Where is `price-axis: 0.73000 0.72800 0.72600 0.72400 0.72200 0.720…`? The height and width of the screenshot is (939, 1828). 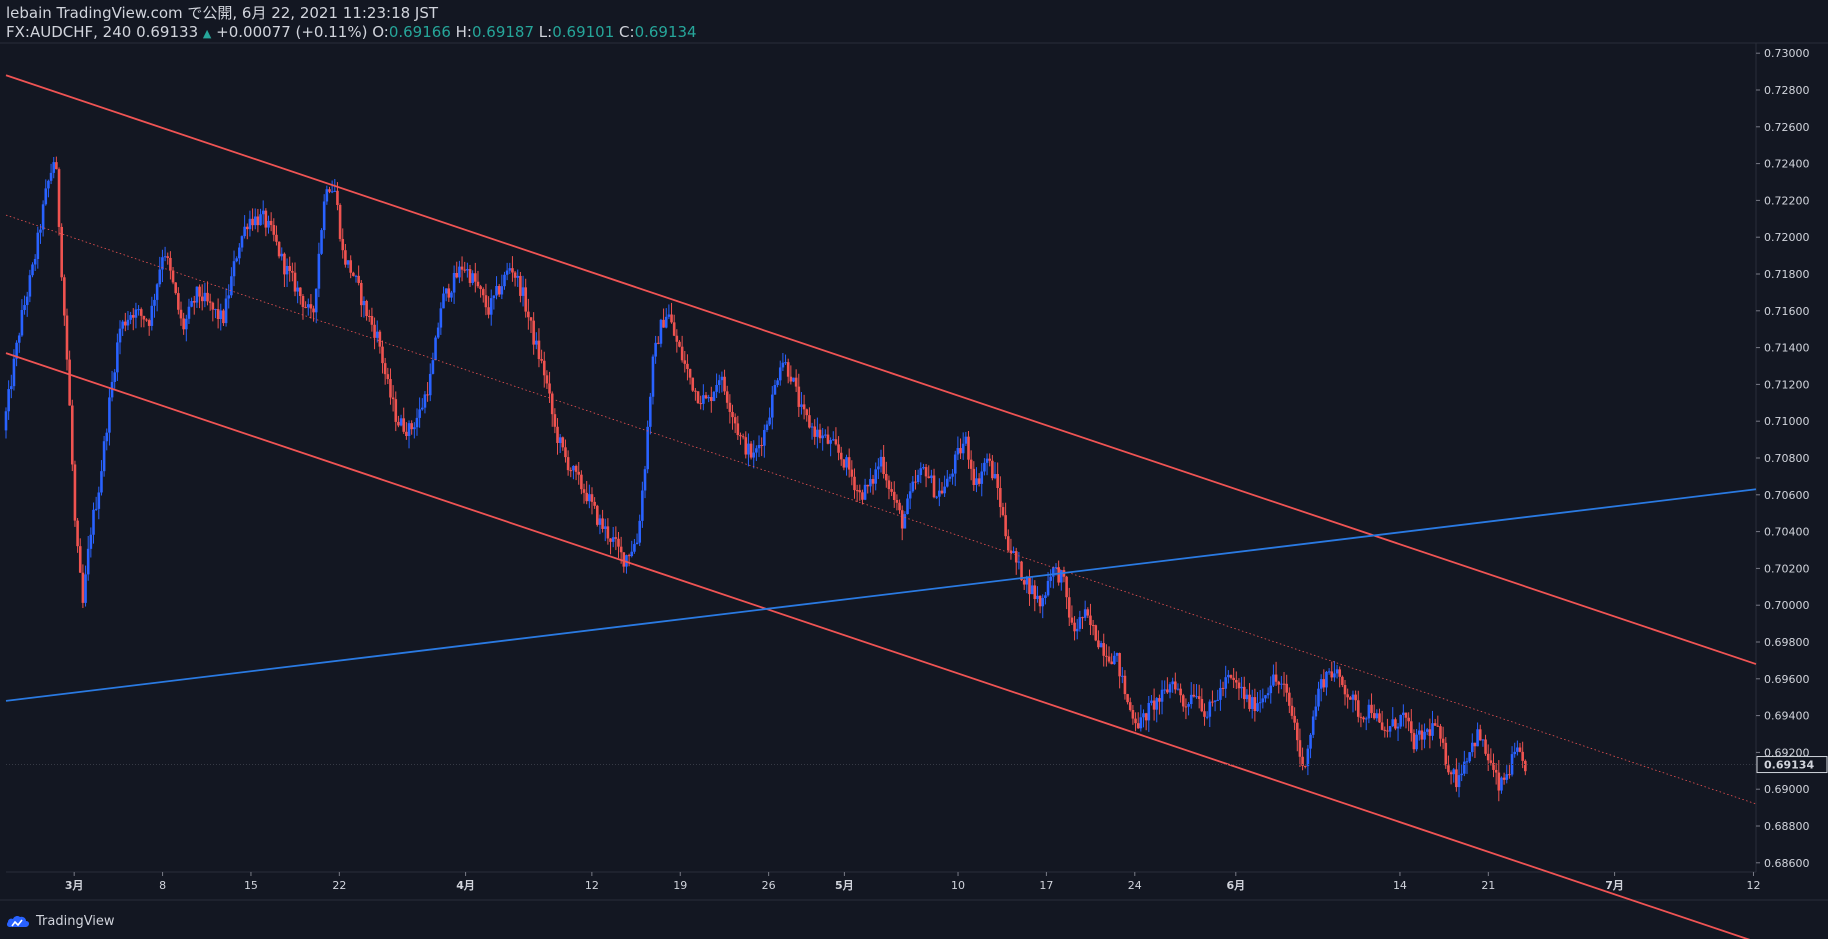 price-axis: 0.73000 0.72800 0.72600 0.72400 0.72200 0.720… is located at coordinates (1783, 458).